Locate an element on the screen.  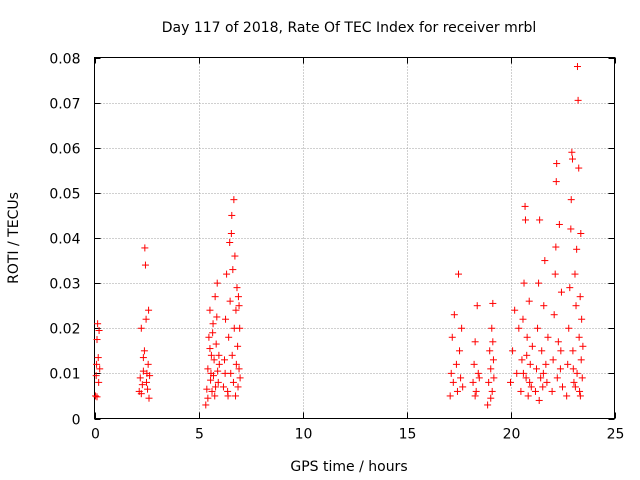
y-tick-label: 0.05 is located at coordinates (64, 195).